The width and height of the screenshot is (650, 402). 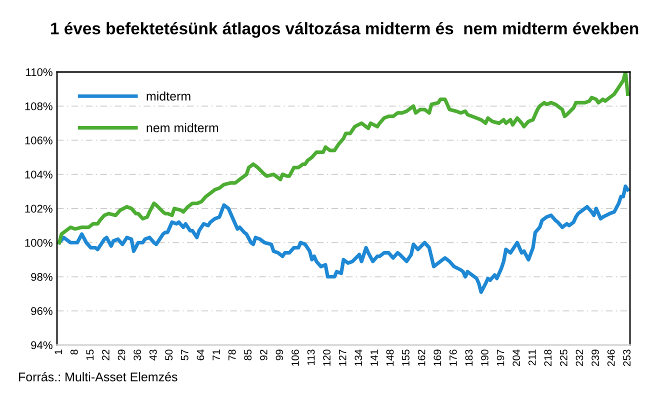 I want to click on x-tick-label: 162, so click(x=422, y=358).